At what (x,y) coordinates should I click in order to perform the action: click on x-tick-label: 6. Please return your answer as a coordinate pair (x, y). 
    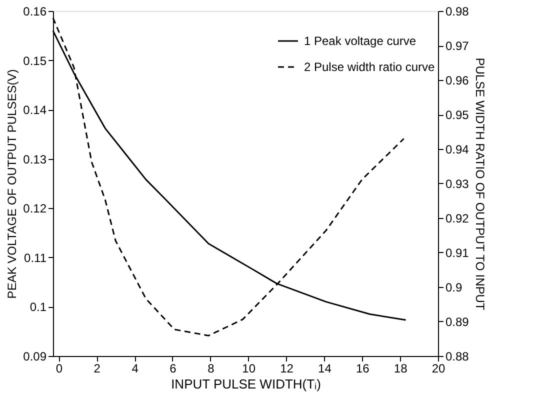
    Looking at the image, I should click on (173, 369).